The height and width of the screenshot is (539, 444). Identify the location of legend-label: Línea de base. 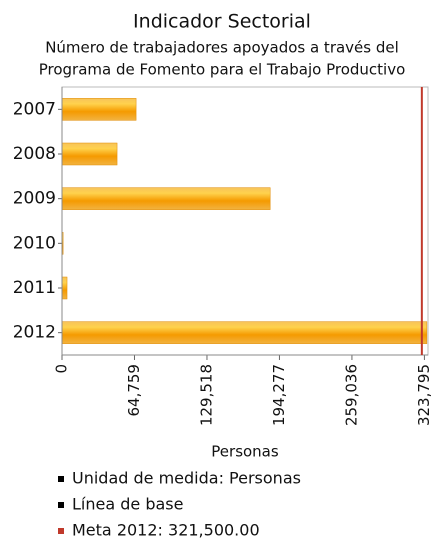
(127, 504).